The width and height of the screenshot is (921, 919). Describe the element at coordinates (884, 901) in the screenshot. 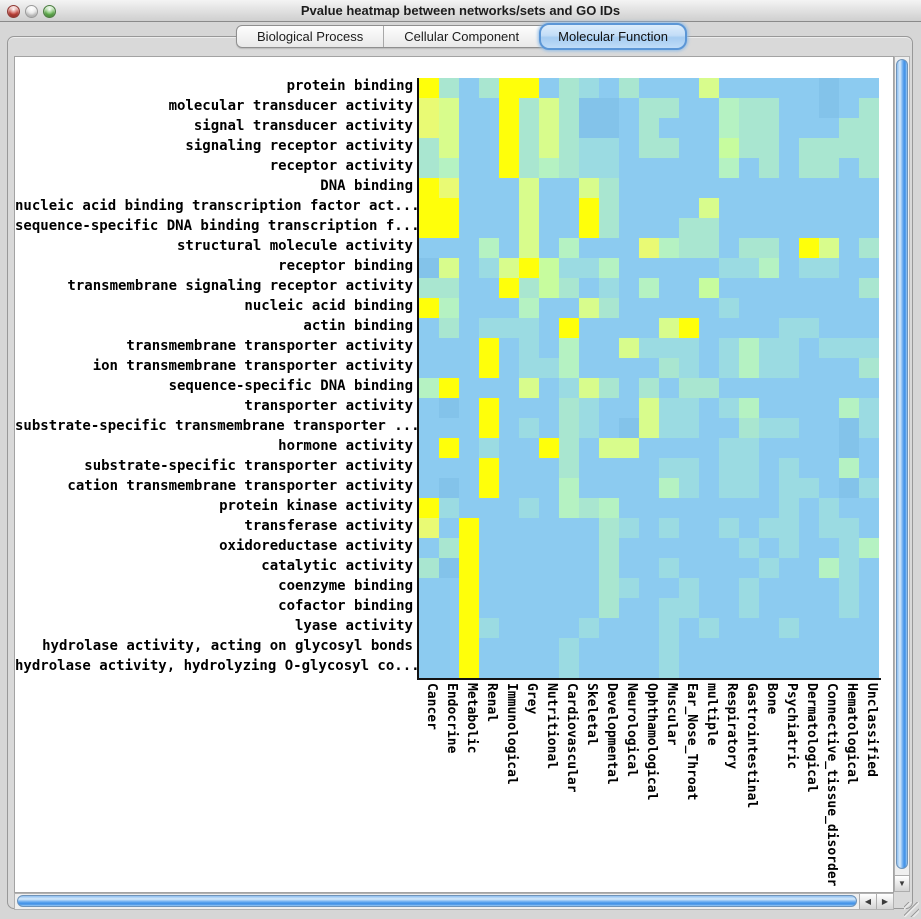

I see `scroll-right-button: ▶` at that location.